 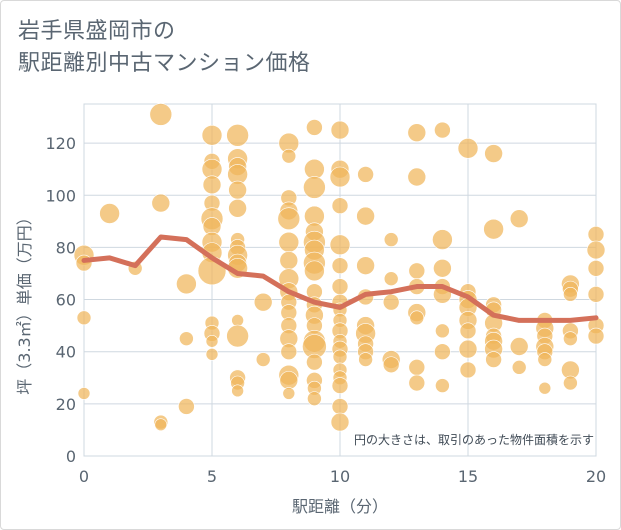 What do you see at coordinates (164, 48) in the screenshot?
I see `chart-title: 岩手県盛岡市の 駅距離別中古マンション価格` at bounding box center [164, 48].